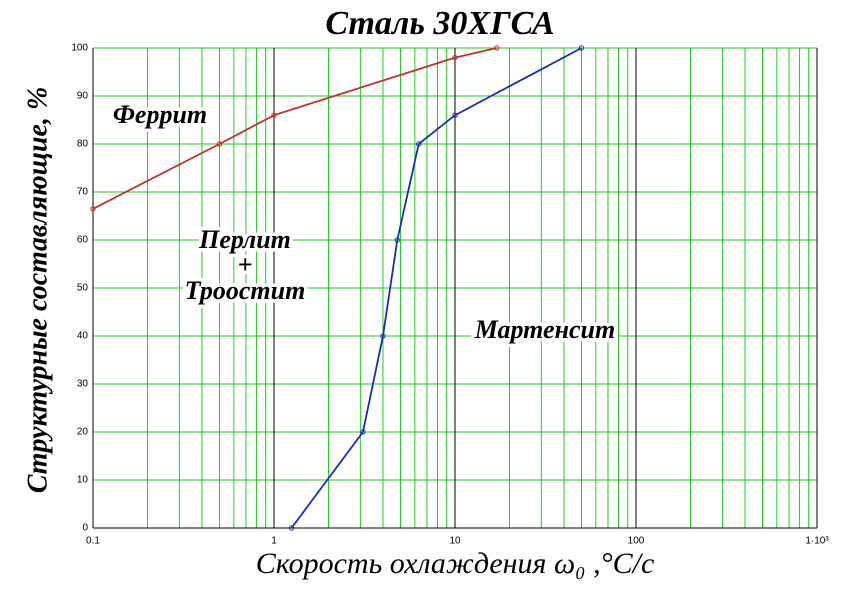 Image resolution: width=863 pixels, height=596 pixels. Describe the element at coordinates (79, 48) in the screenshot. I see `y-tick-label: 100` at that location.